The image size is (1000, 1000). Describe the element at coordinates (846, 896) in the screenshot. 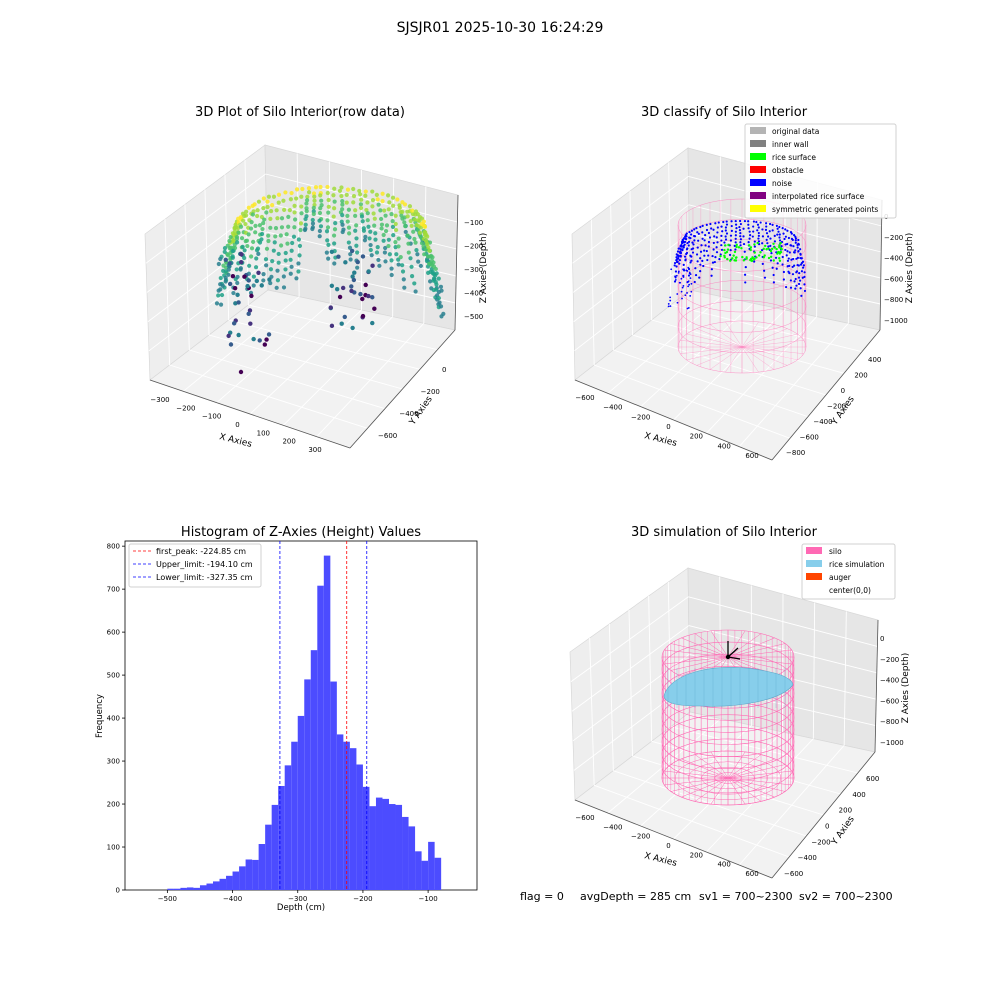

I see `status-sv2: sv2 = 700~2300` at that location.